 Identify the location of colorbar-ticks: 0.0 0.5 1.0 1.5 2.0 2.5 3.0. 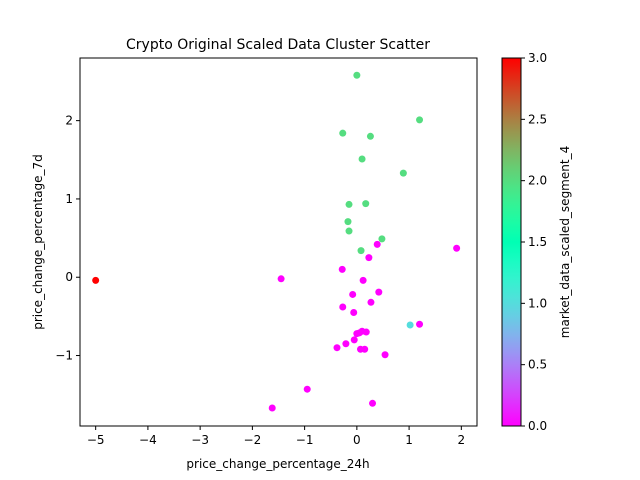
(534, 242).